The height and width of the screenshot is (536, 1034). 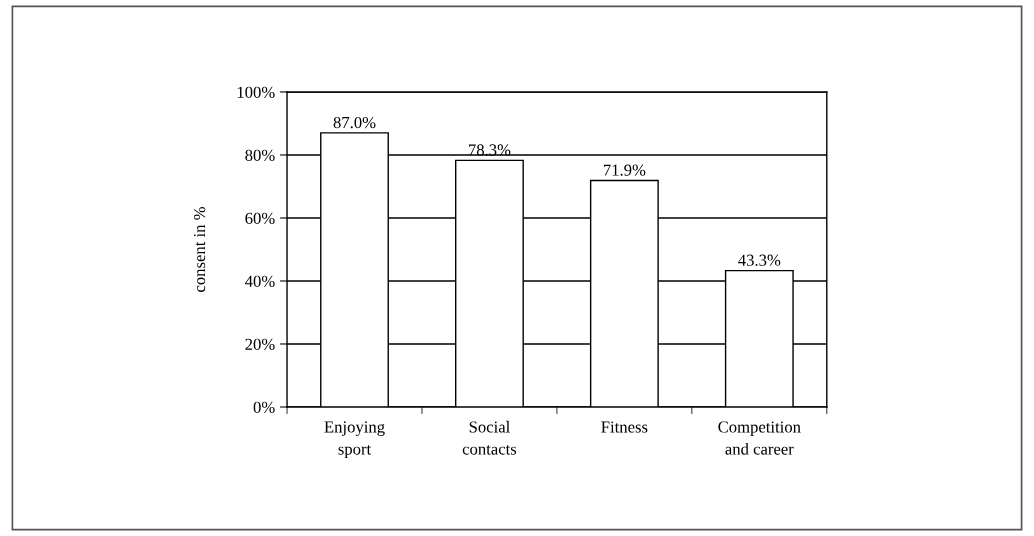 What do you see at coordinates (354, 122) in the screenshot?
I see `data-label: 87.0%` at bounding box center [354, 122].